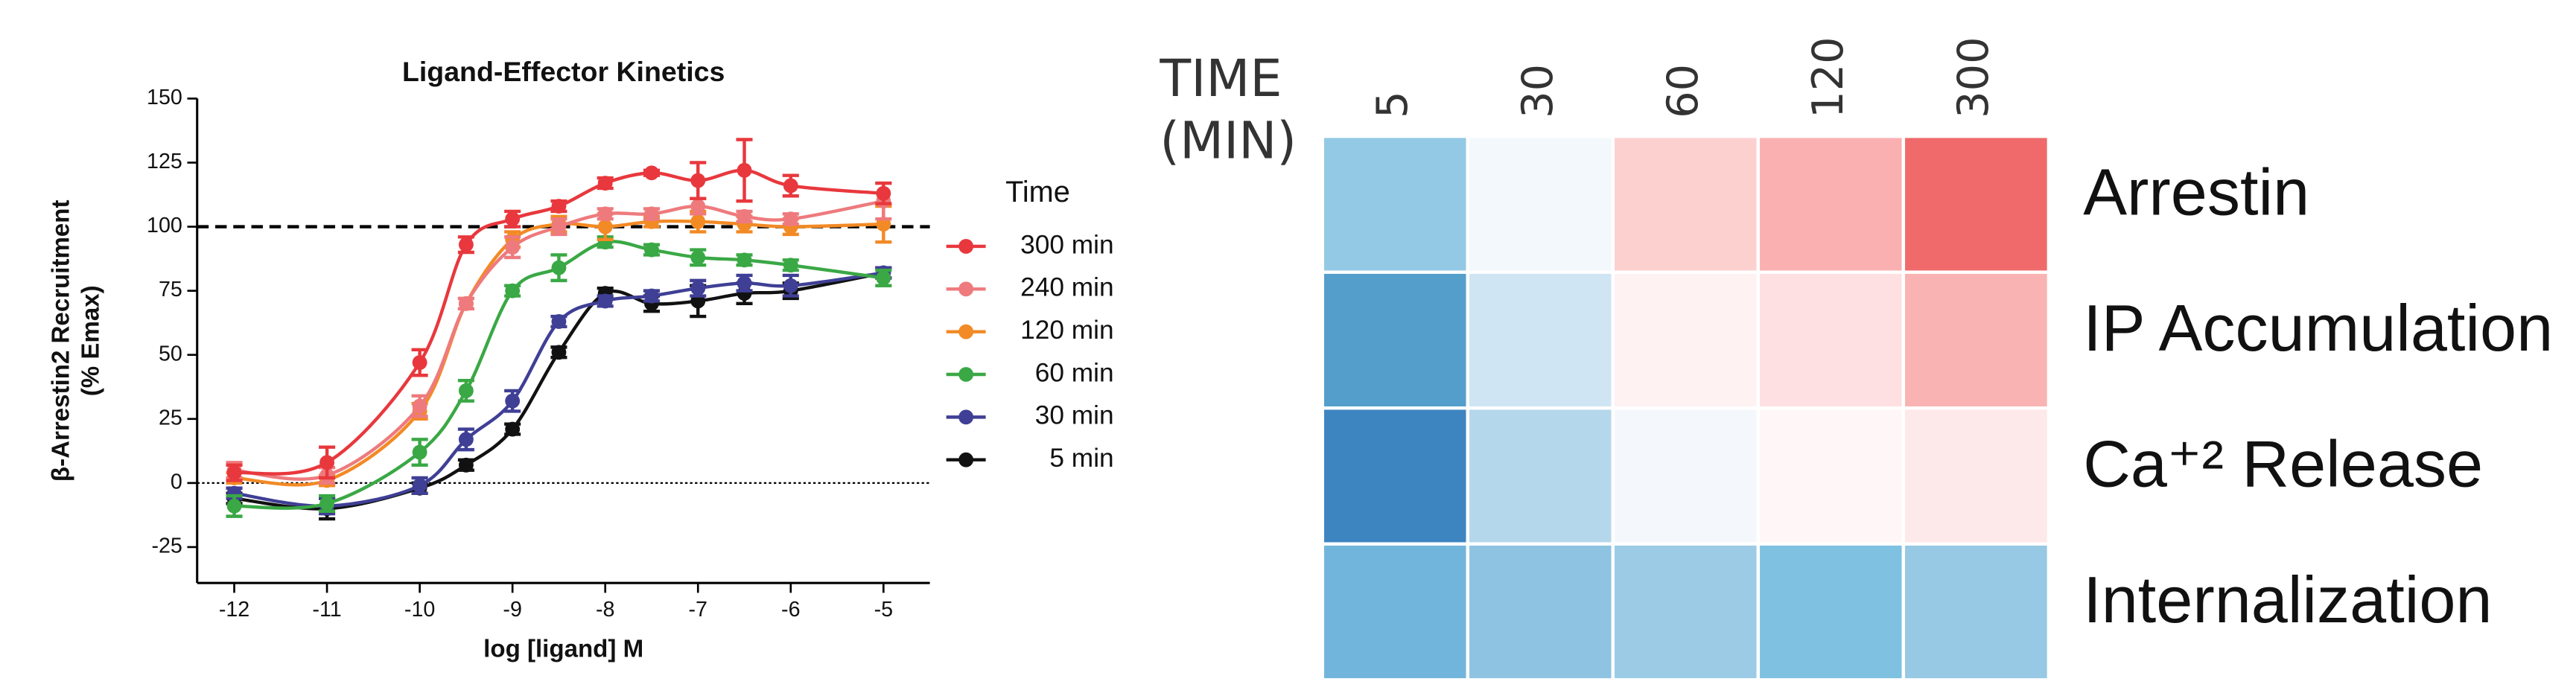 This screenshot has height=693, width=2576. What do you see at coordinates (164, 161) in the screenshot?
I see `y-tick-label: 125` at bounding box center [164, 161].